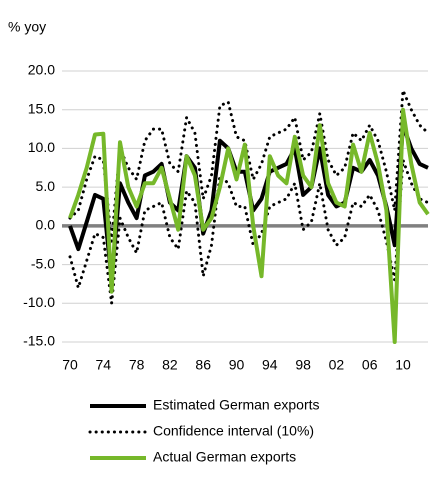 Image resolution: width=431 pixels, height=477 pixels. What do you see at coordinates (170, 365) in the screenshot?
I see `x-tick-label: 82` at bounding box center [170, 365].